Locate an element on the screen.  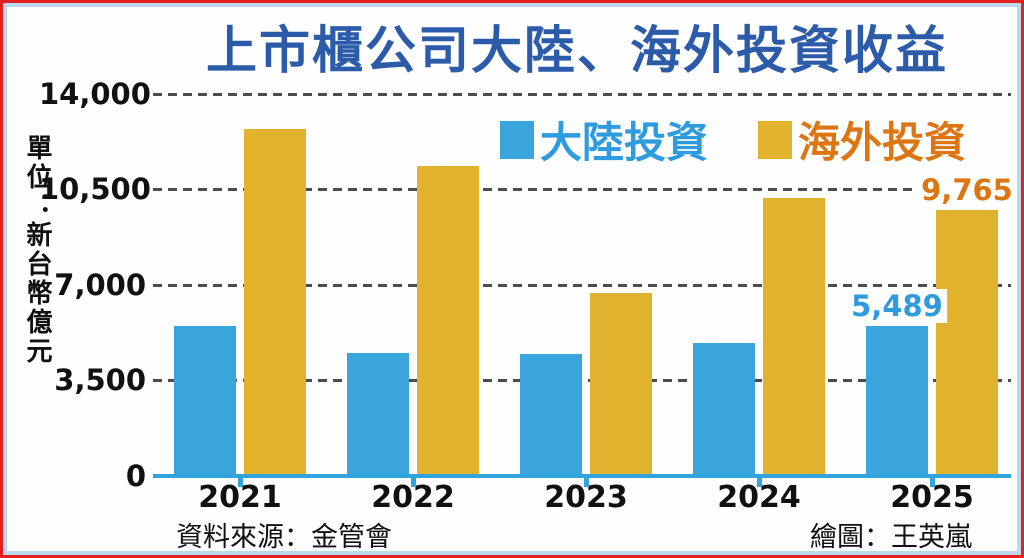
bar-mainland-2022 is located at coordinates (378, 414).